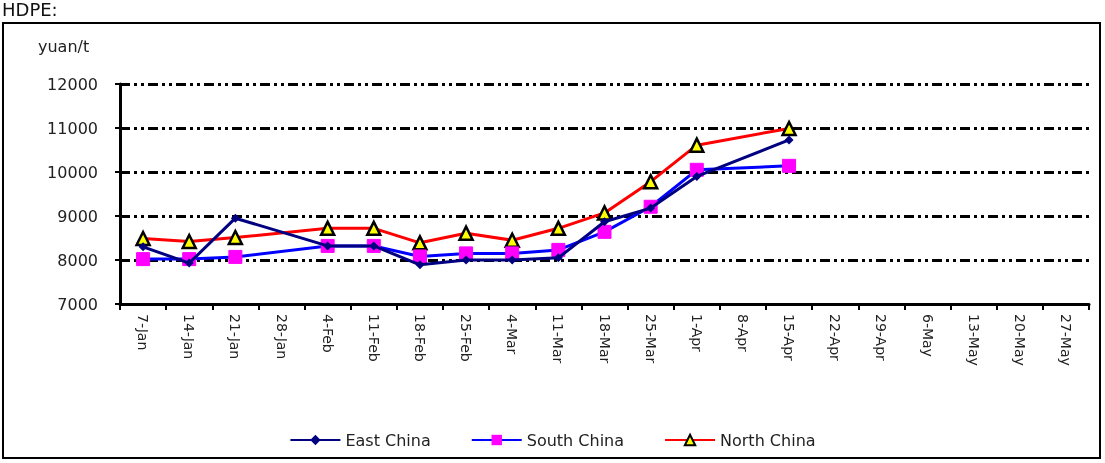  I want to click on chart-title: HDPE:, so click(30, 10).